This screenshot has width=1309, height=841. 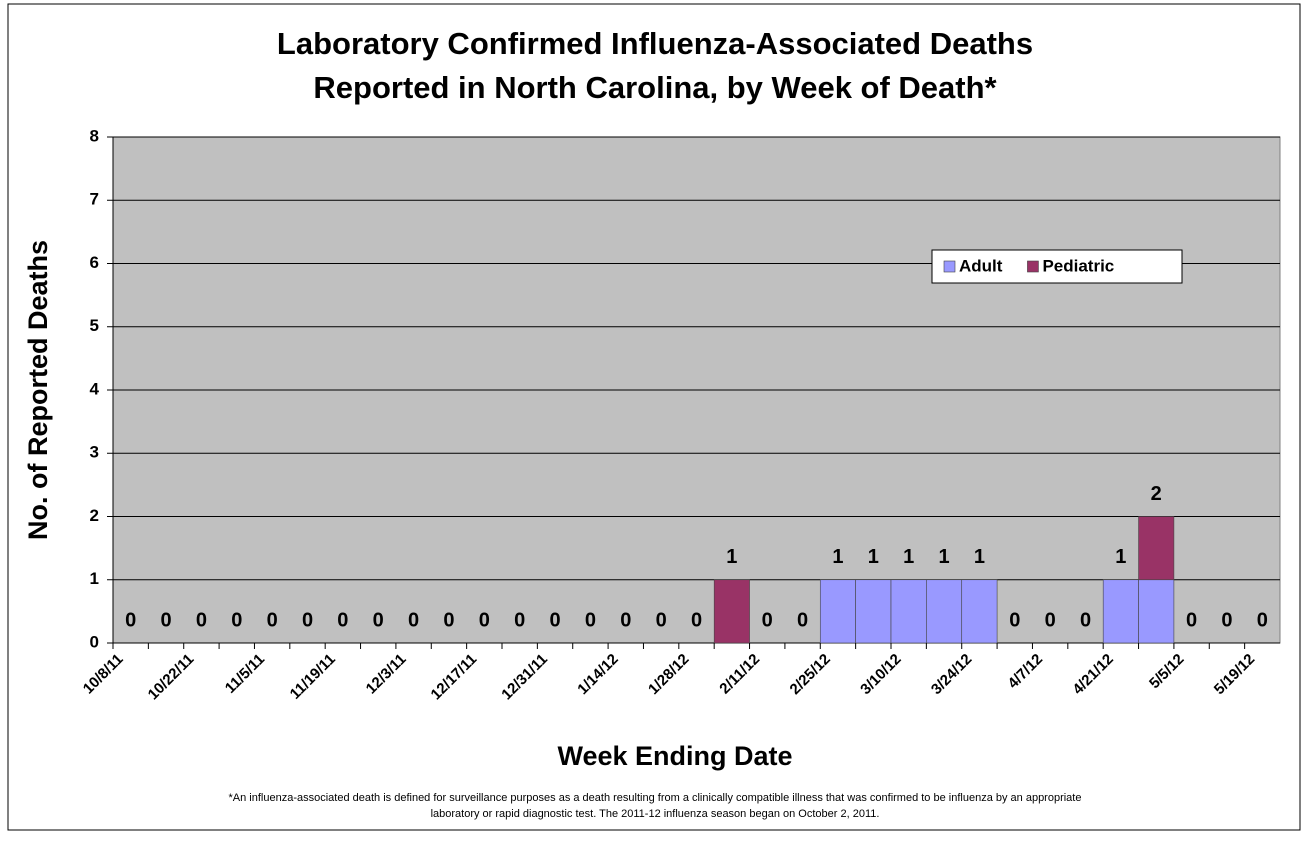 I want to click on y-tick-label: 8, so click(x=94, y=135).